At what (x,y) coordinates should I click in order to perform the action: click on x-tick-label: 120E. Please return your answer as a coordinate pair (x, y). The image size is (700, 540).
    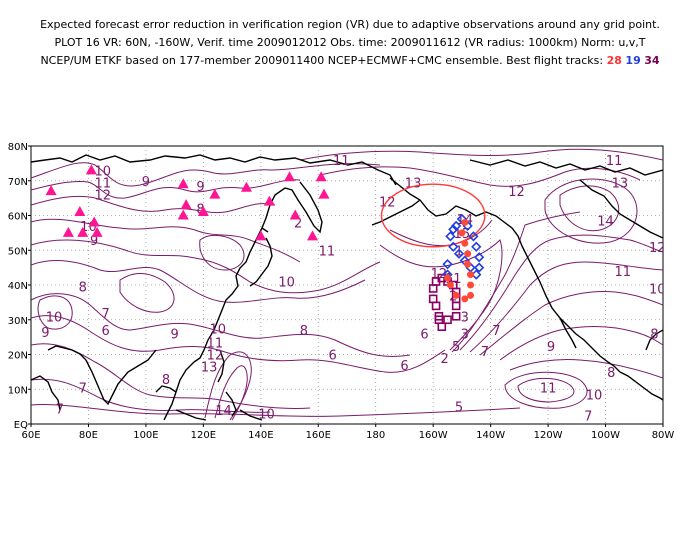
    Looking at the image, I should click on (203, 435).